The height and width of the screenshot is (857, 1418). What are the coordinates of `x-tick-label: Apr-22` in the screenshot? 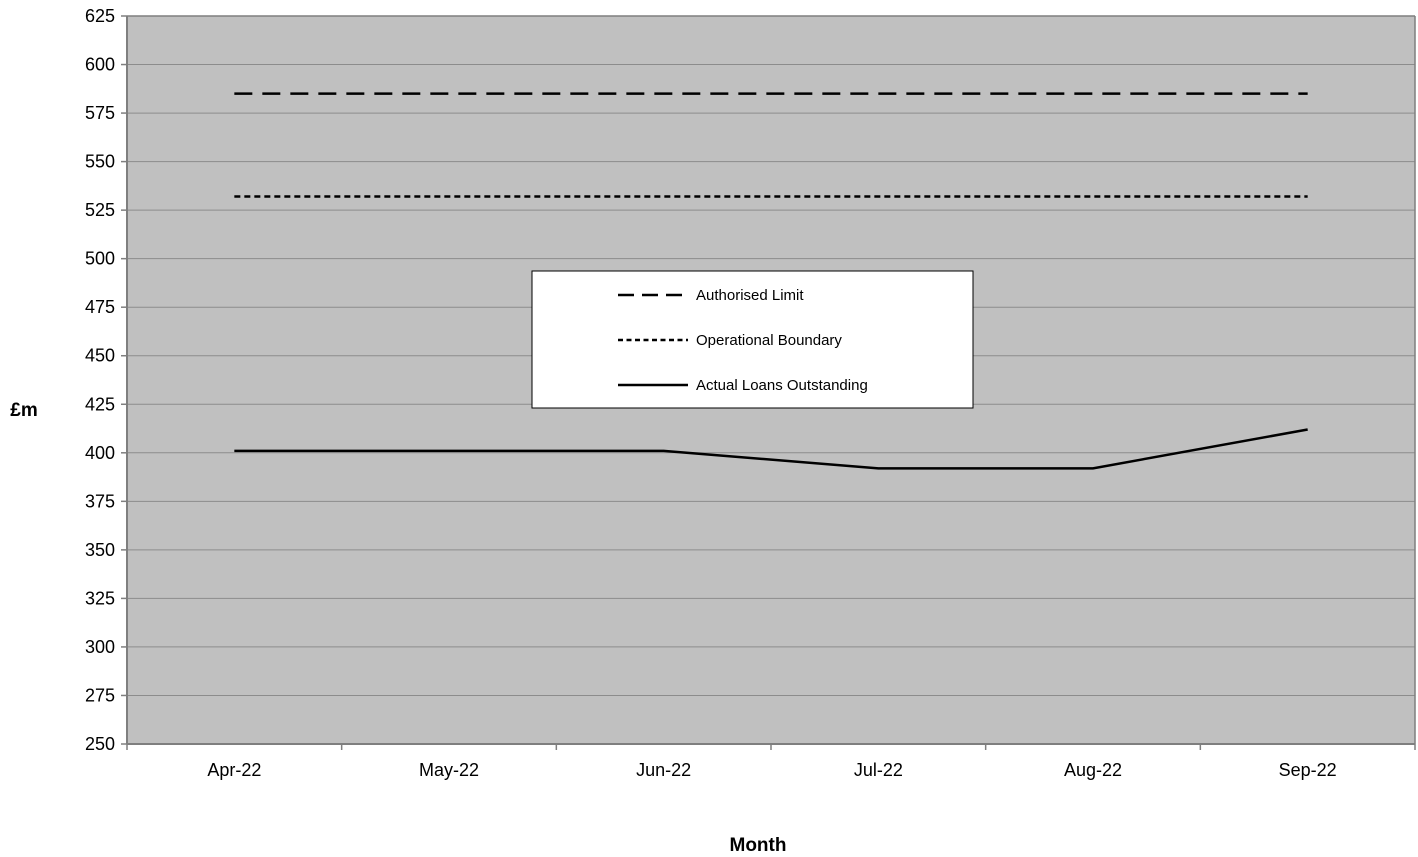 It's located at (234, 770).